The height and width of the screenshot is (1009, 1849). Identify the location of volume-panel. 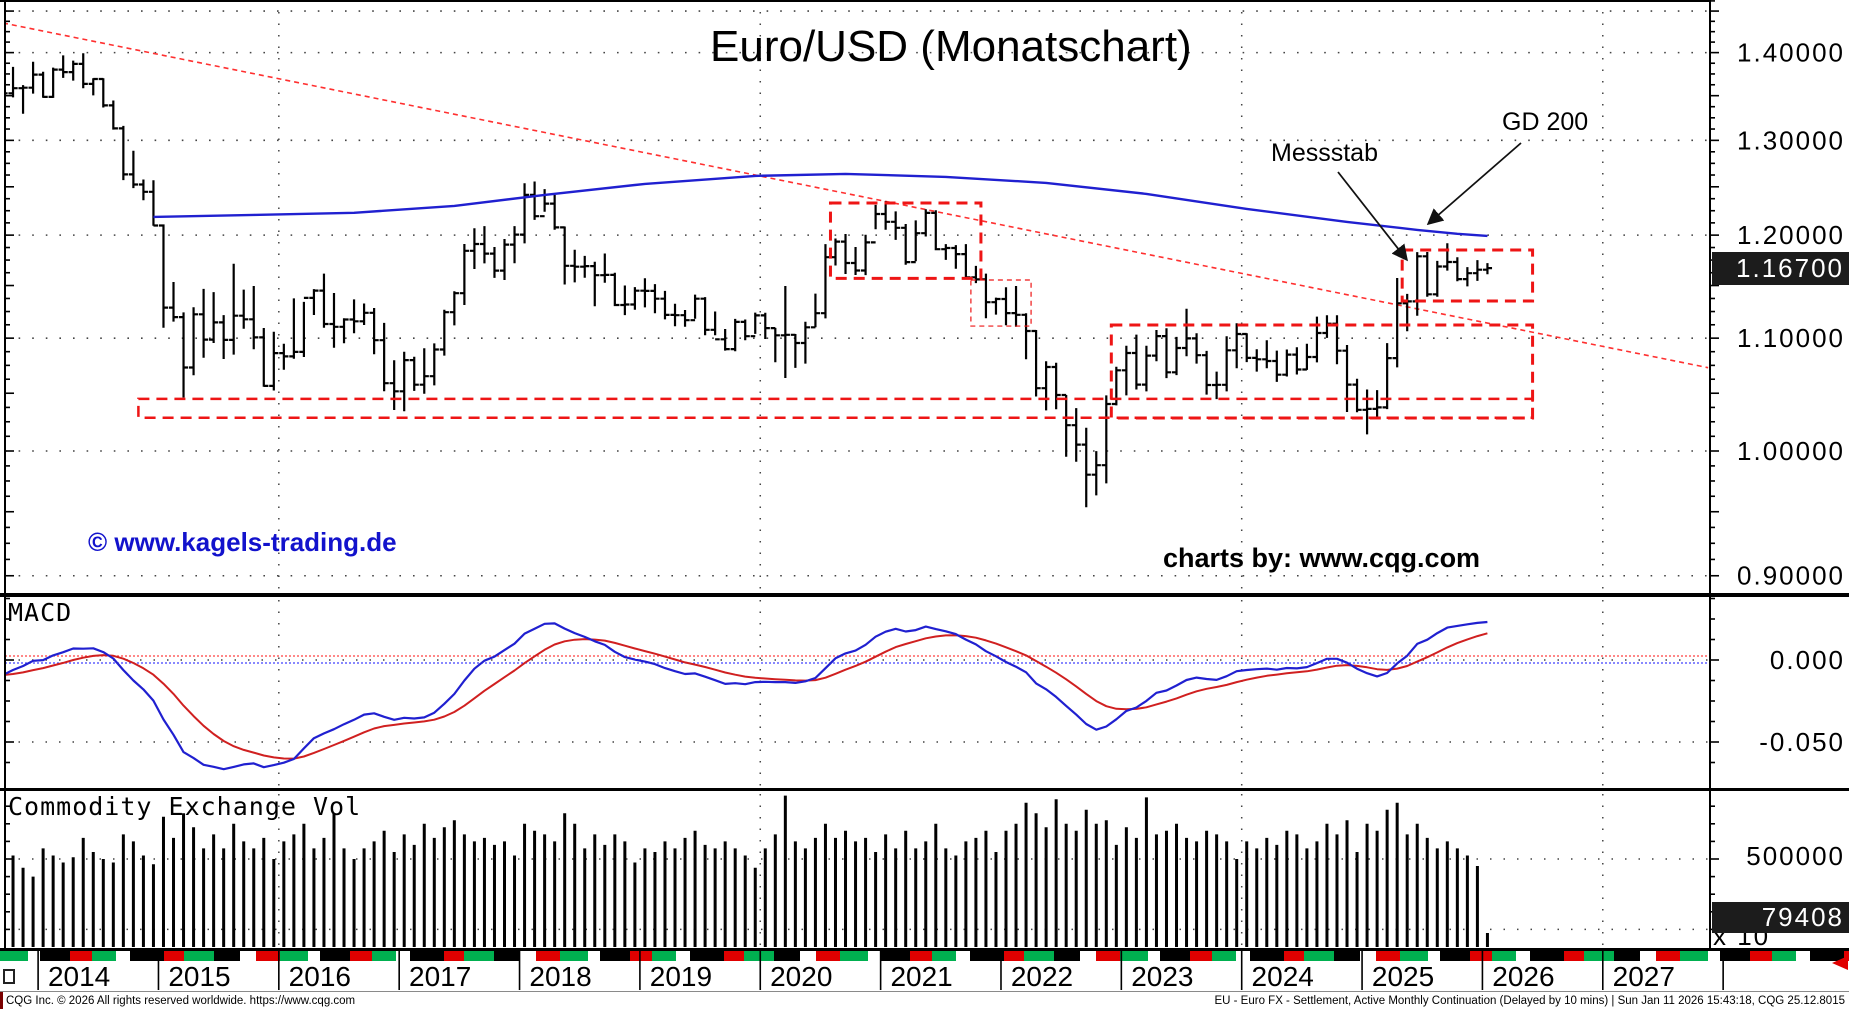
(856, 870).